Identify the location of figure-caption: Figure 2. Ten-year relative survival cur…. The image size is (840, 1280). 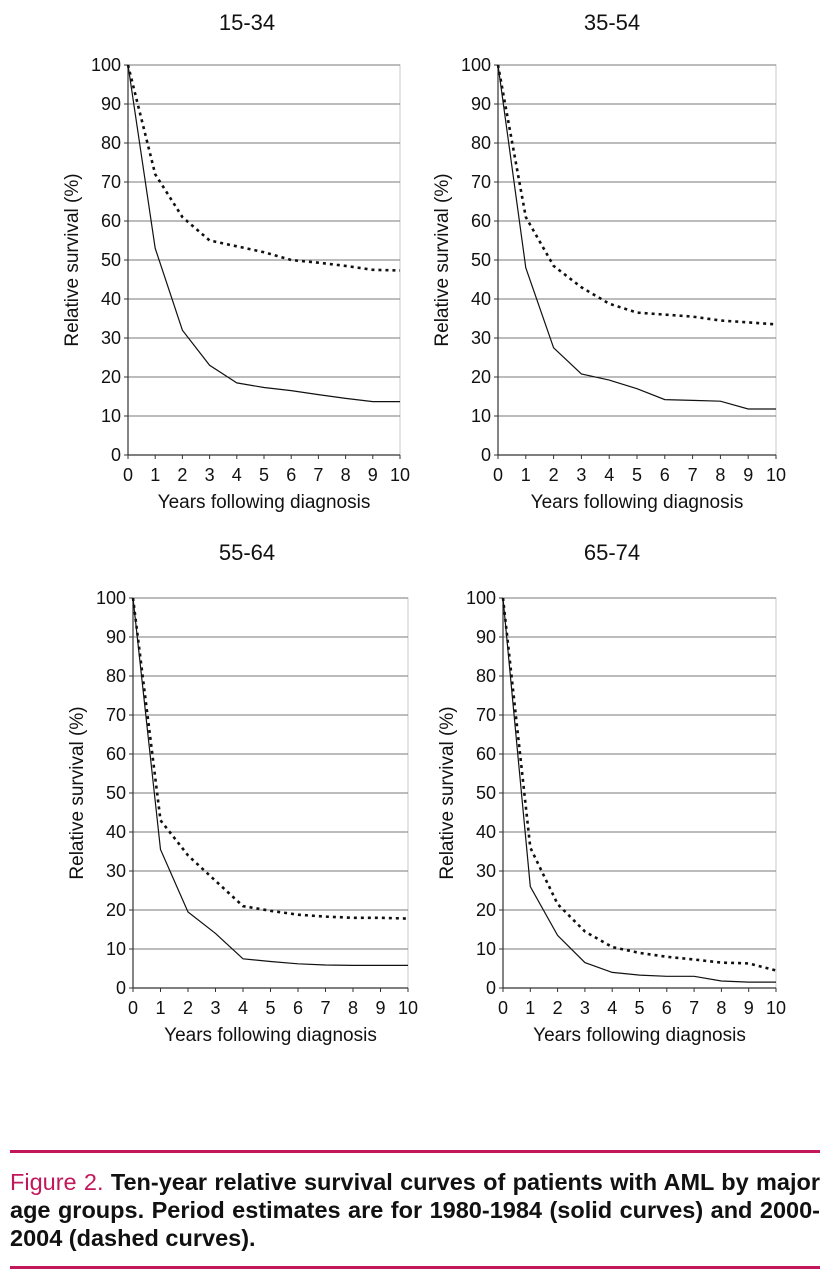
(415, 1210).